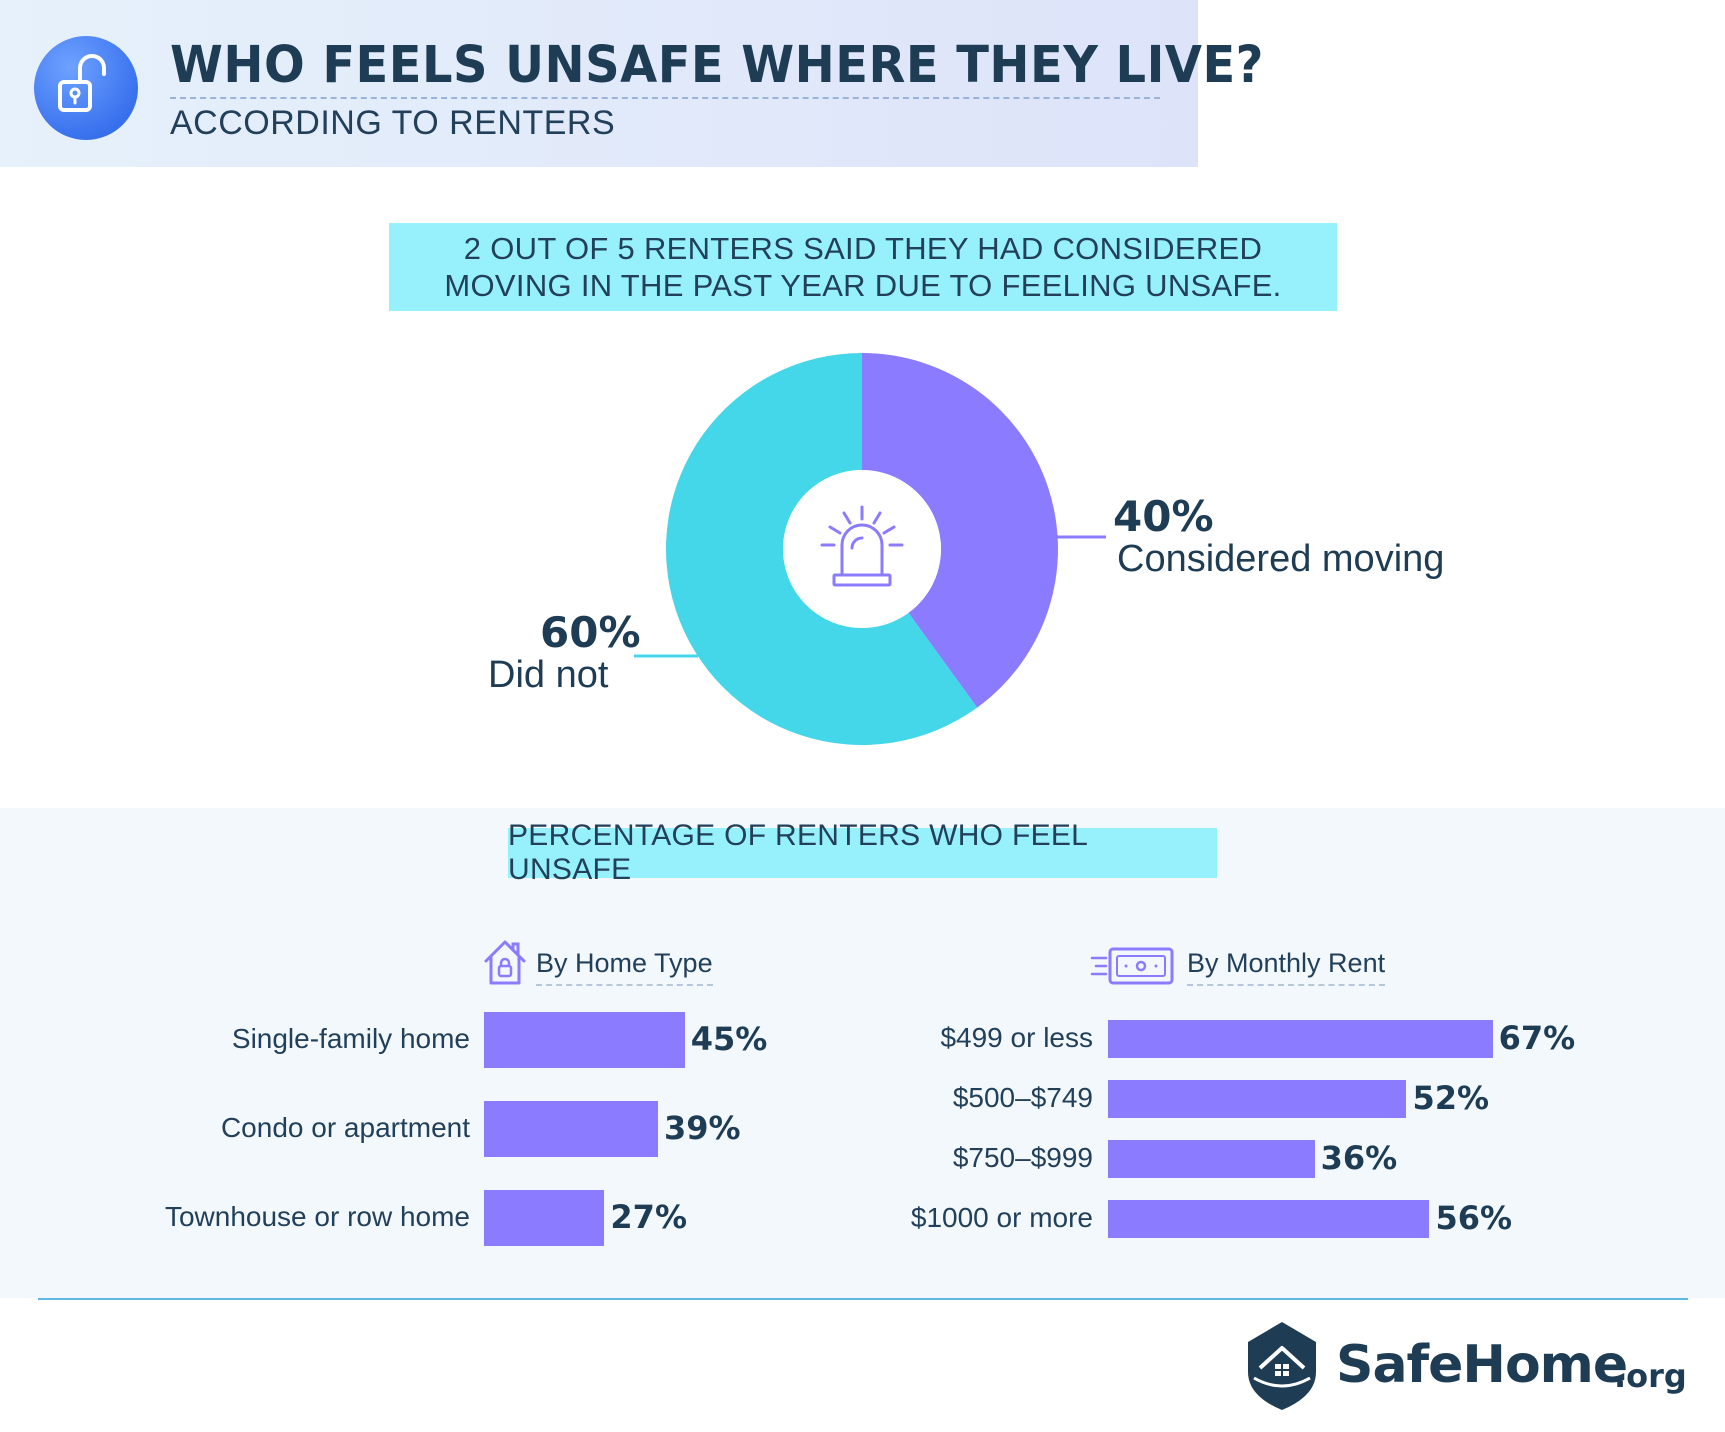  Describe the element at coordinates (648, 1217) in the screenshot. I see `bar-value-label: 27%` at that location.